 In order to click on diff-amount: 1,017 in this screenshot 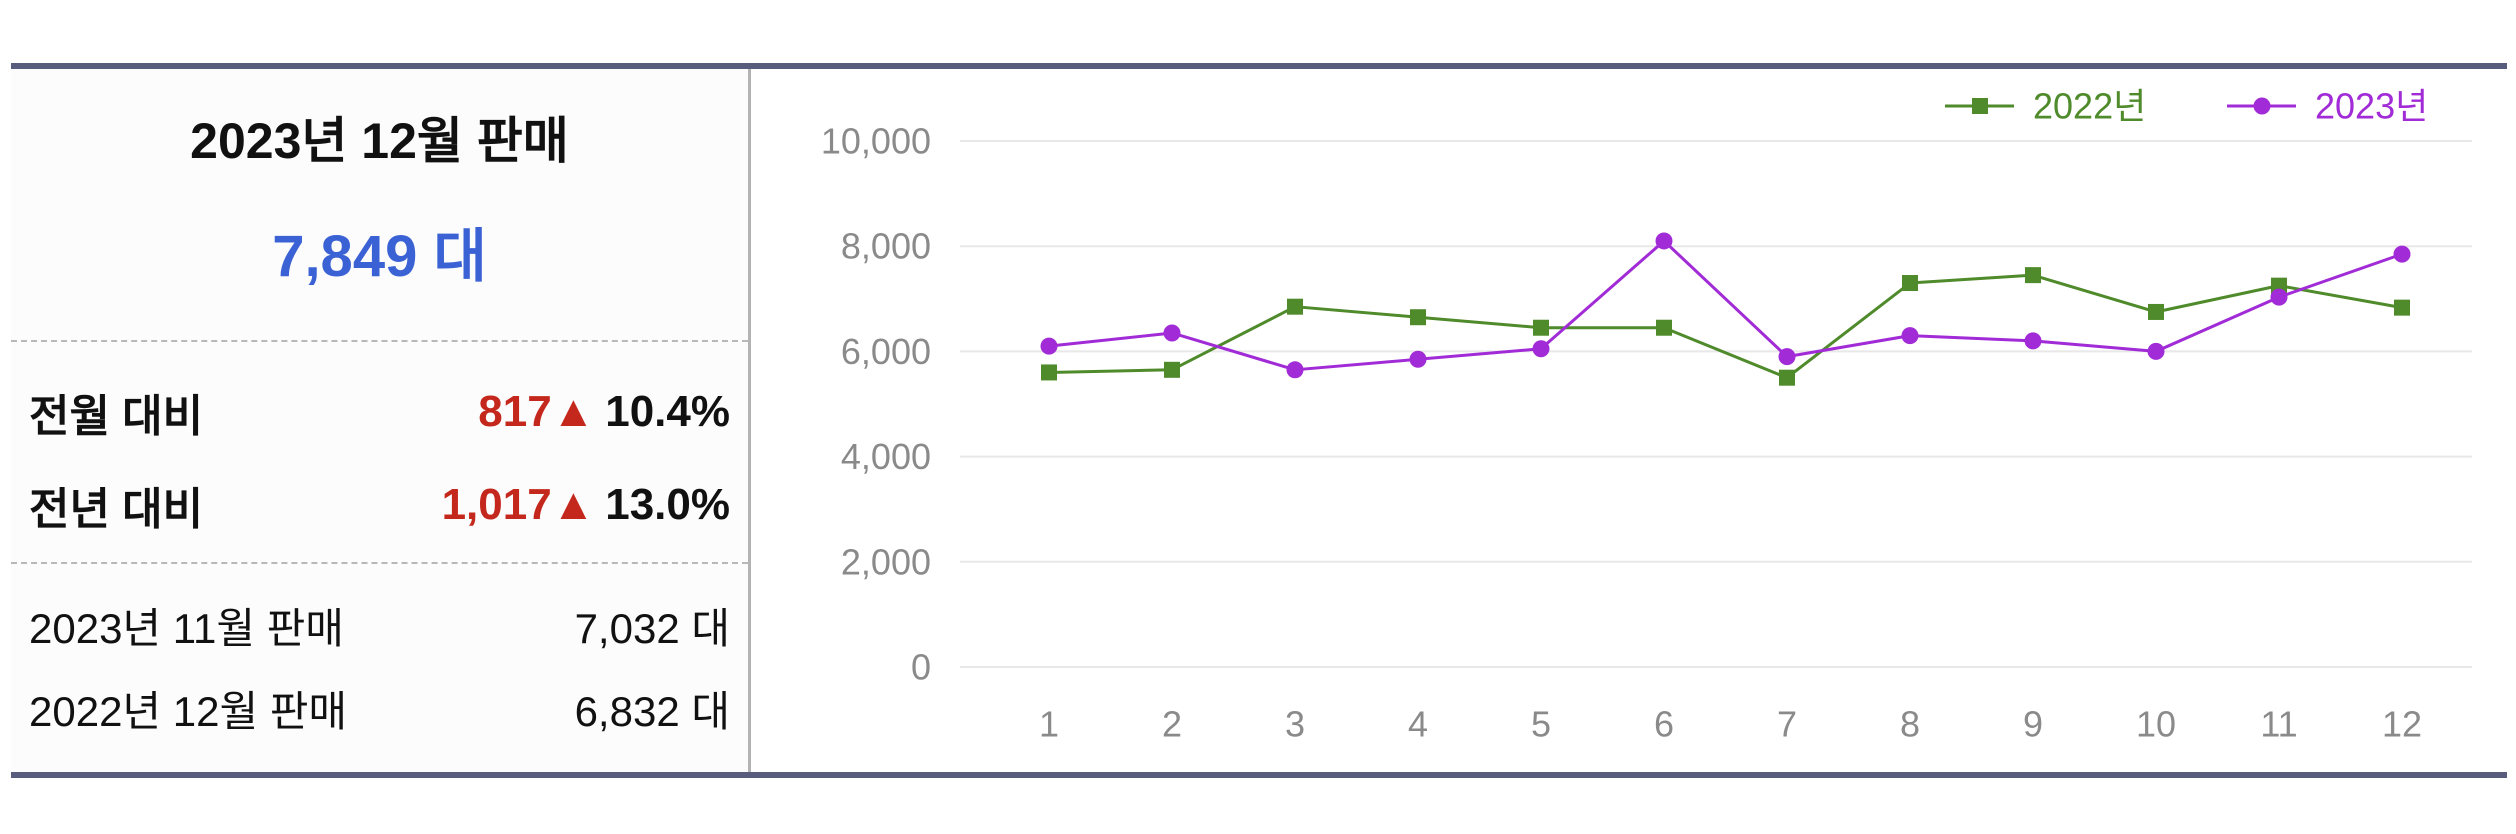, I will do `click(496, 504)`.